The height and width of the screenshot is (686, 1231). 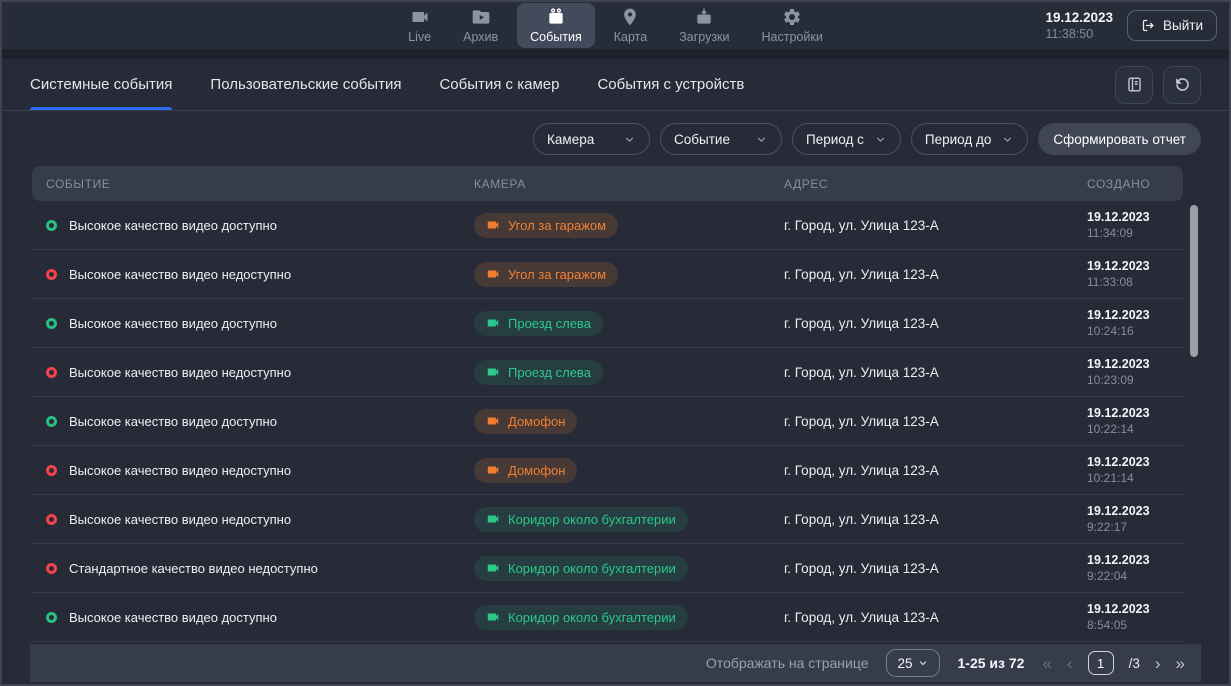 I want to click on logout-label: Выйти, so click(x=1183, y=25).